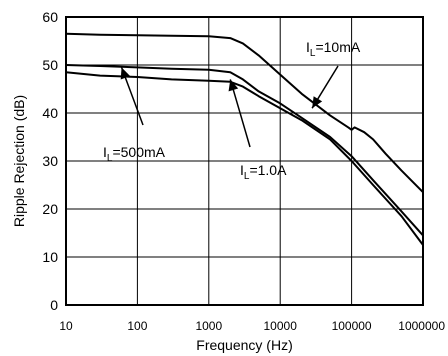 The width and height of the screenshot is (448, 356). I want to click on y-tick-labels: 0 10 20 30 40 50 60, so click(50, 161).